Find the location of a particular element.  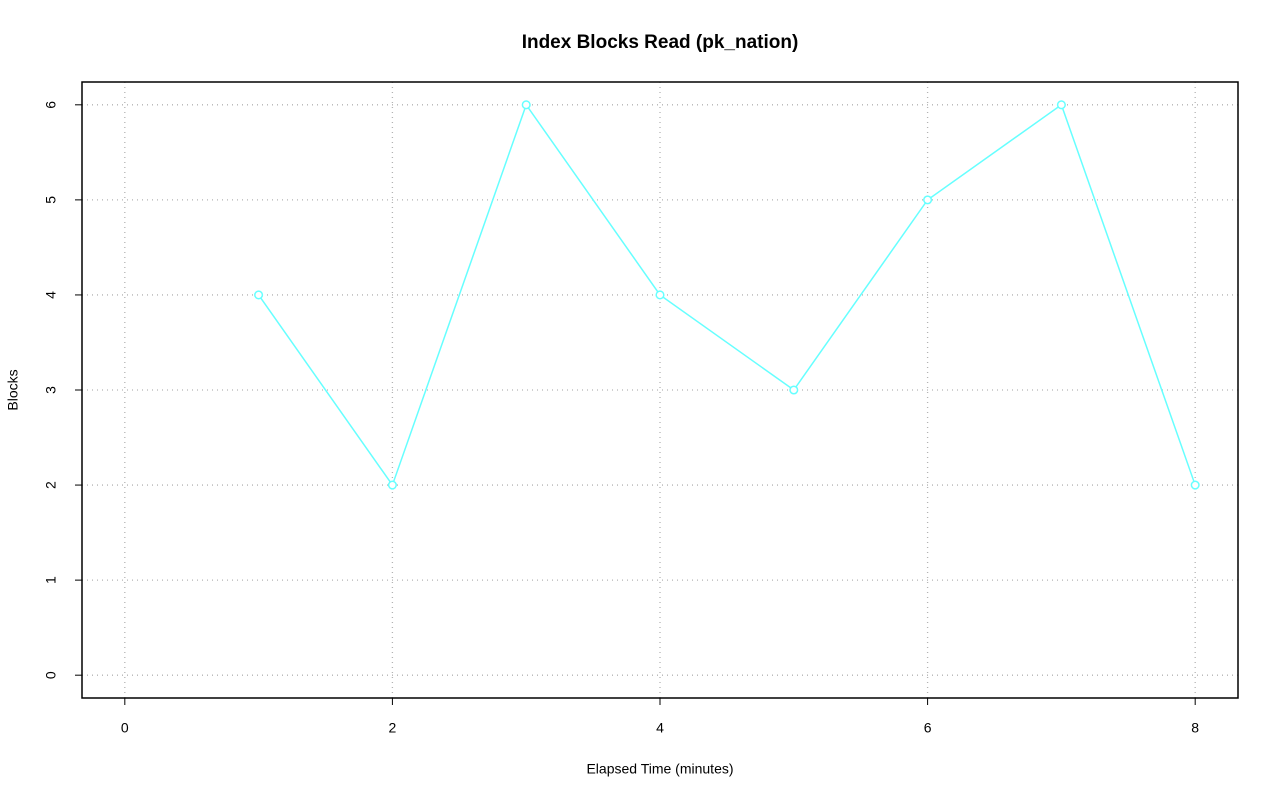

y-tick-label: 5 is located at coordinates (51, 200).